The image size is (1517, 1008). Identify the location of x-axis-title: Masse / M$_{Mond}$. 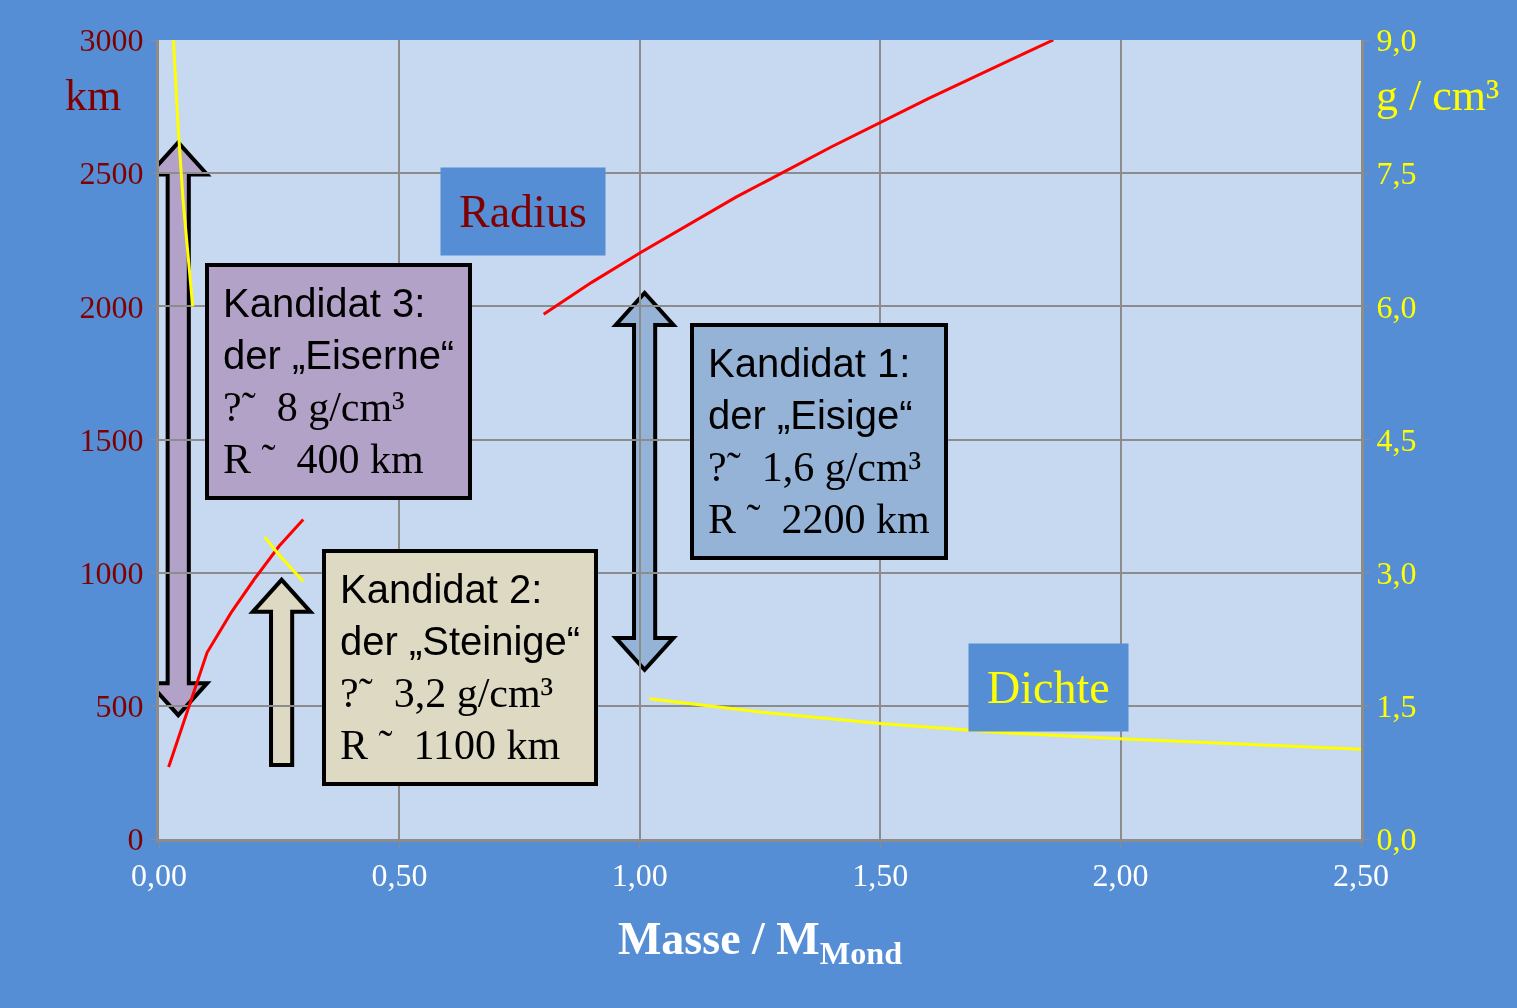
(760, 942).